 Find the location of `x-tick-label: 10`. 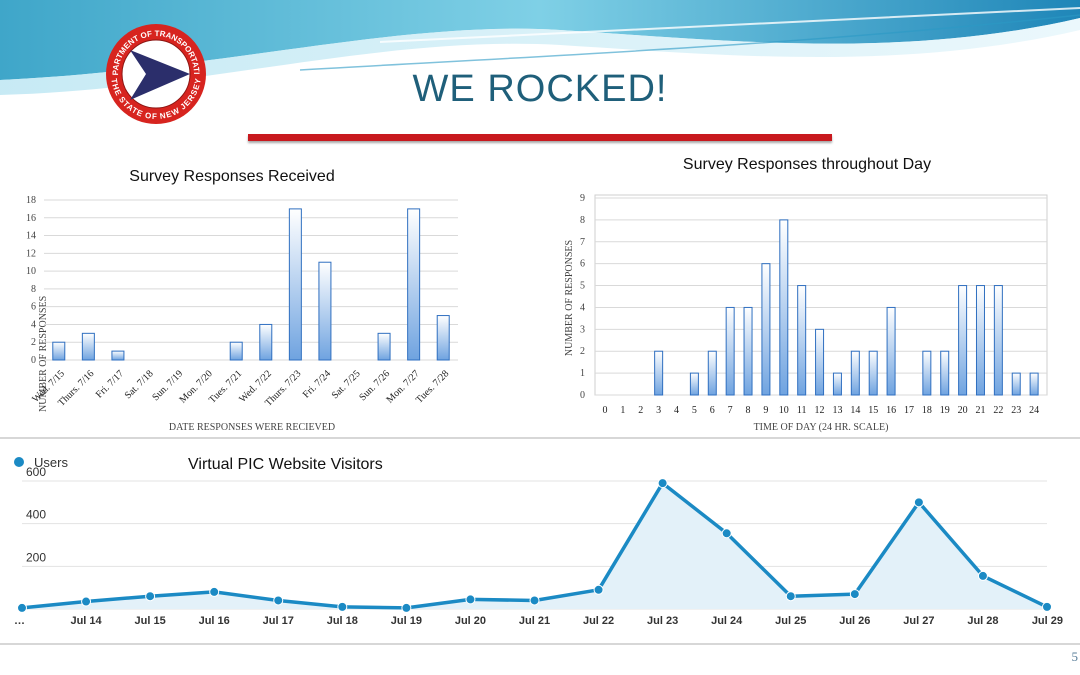

x-tick-label: 10 is located at coordinates (784, 410).